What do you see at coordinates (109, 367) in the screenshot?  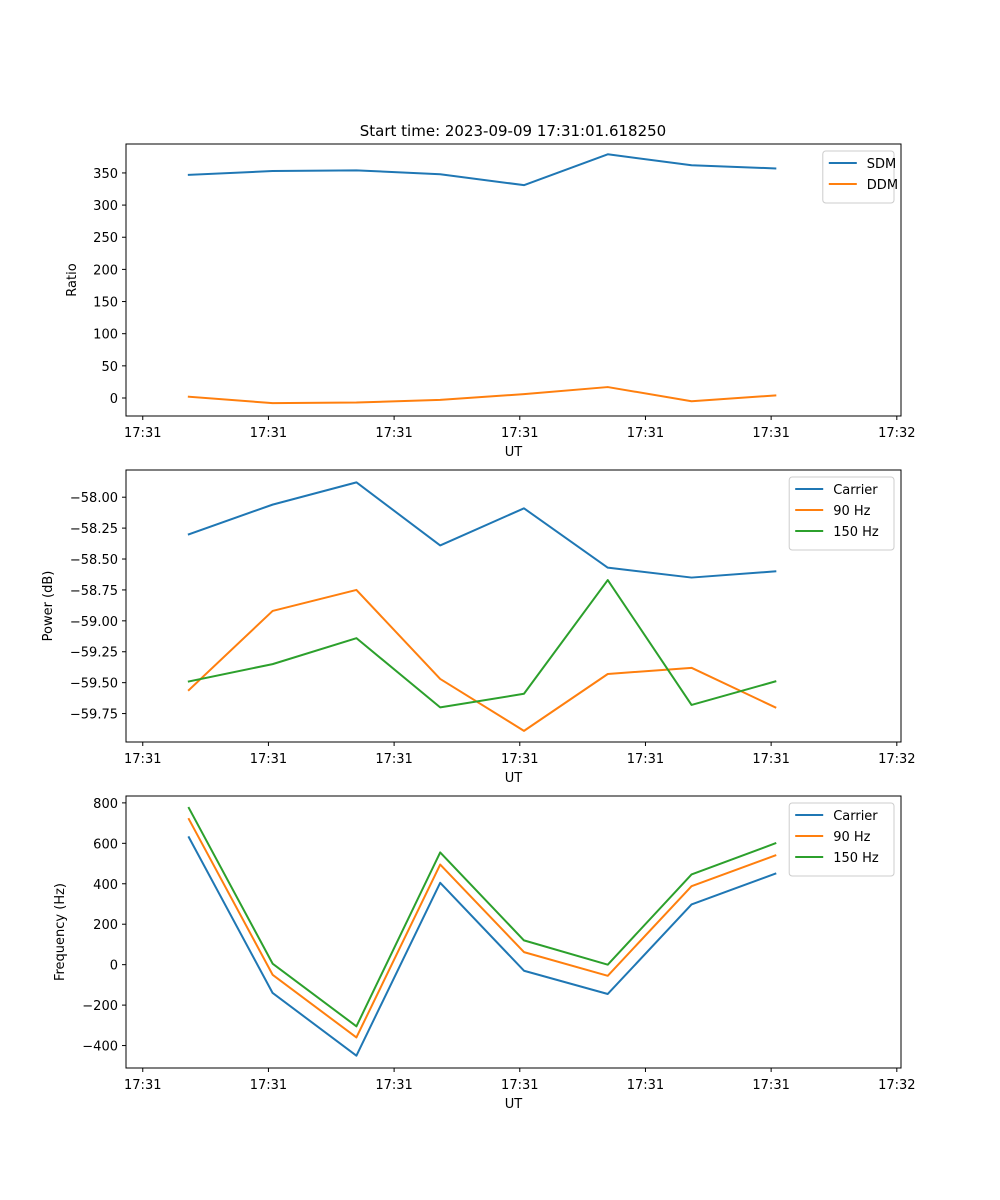 I see `y-tick-label: 50` at bounding box center [109, 367].